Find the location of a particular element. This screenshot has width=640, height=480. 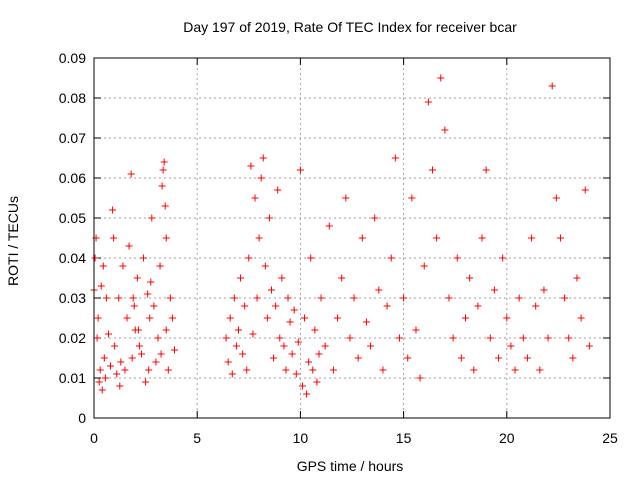

y-tick-label: 0.07 is located at coordinates (72, 138).